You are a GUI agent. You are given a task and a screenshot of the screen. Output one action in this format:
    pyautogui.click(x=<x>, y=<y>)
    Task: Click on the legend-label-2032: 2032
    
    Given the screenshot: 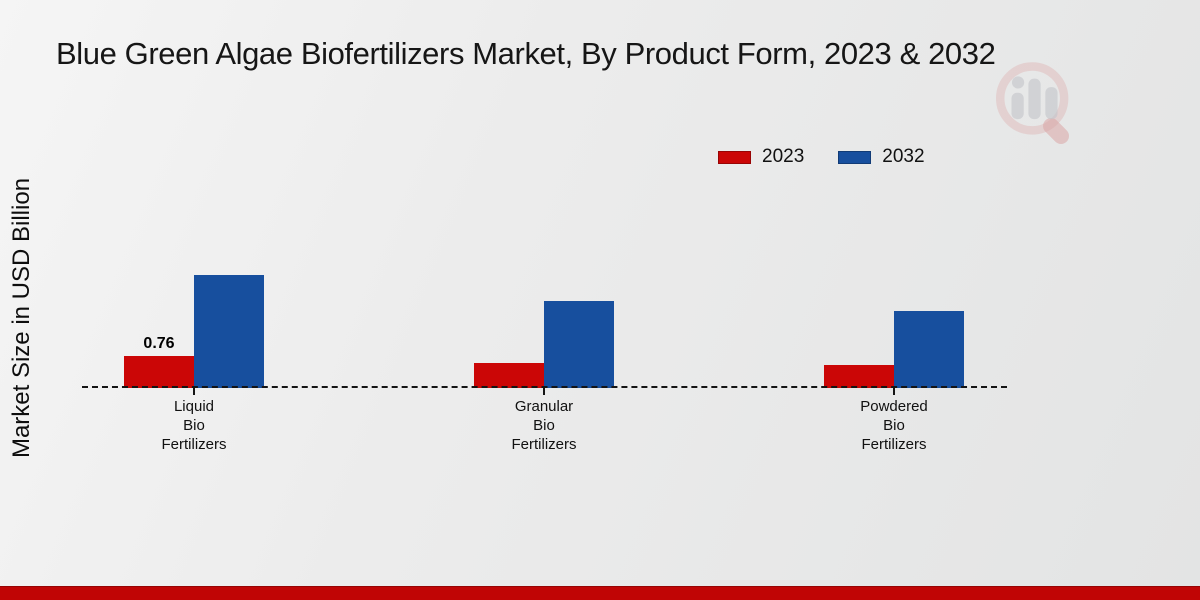 What is the action you would take?
    pyautogui.click(x=903, y=156)
    